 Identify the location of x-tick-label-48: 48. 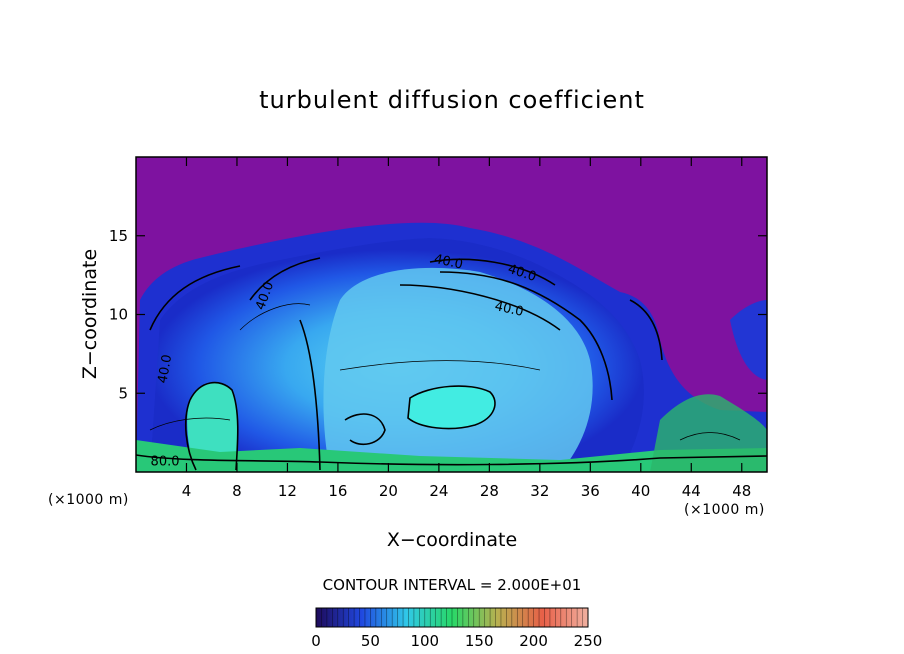
(741, 491).